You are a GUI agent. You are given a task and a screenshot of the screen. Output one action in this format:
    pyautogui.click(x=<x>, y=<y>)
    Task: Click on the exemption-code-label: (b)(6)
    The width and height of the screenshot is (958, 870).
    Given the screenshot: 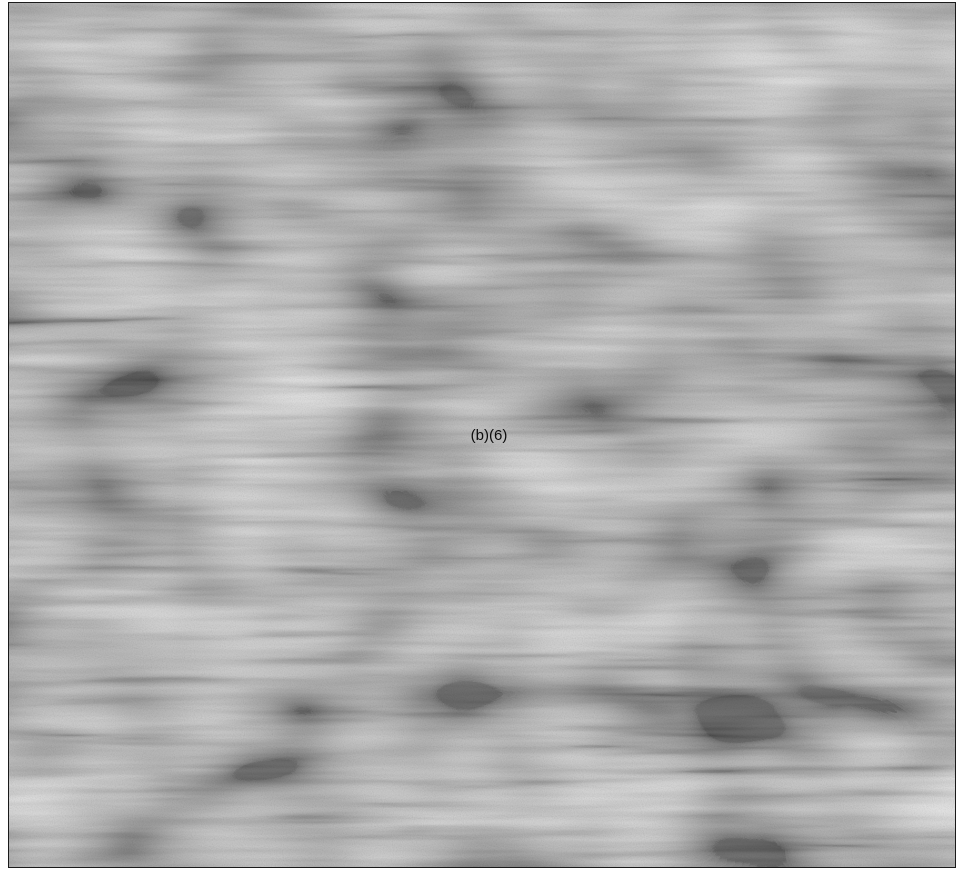 What is the action you would take?
    pyautogui.click(x=489, y=435)
    